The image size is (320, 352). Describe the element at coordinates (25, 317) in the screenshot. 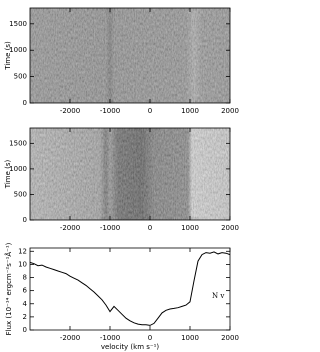

I see `y-tick-label: 2` at that location.